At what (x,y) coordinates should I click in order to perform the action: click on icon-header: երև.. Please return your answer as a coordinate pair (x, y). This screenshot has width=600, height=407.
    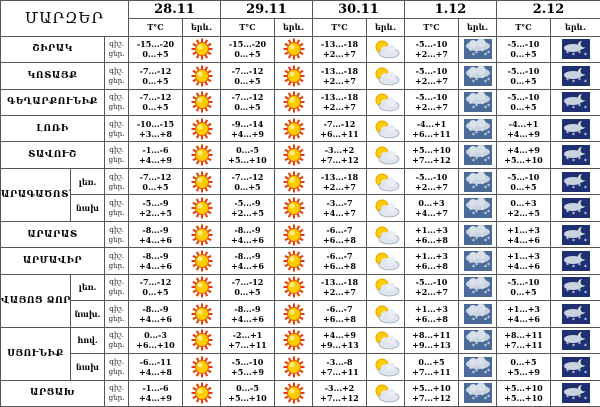
    Looking at the image, I should click on (293, 27).